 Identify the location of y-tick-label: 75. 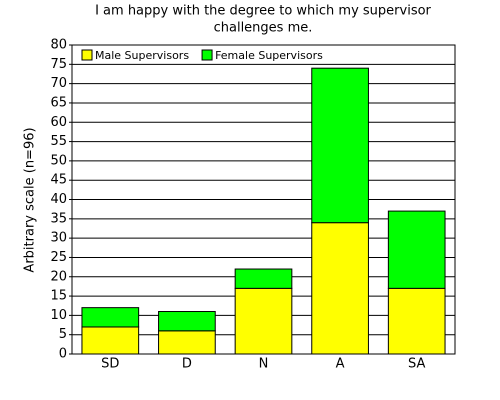
(58, 64).